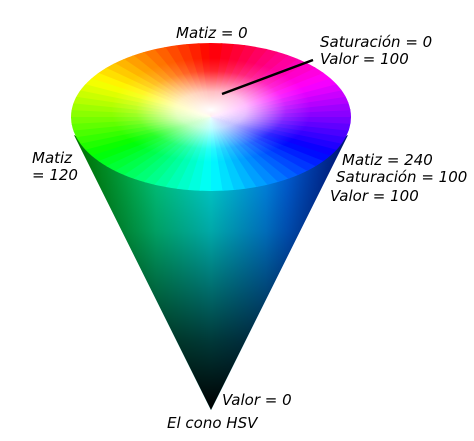  I want to click on label-left-hue: Matiz, so click(52, 158).